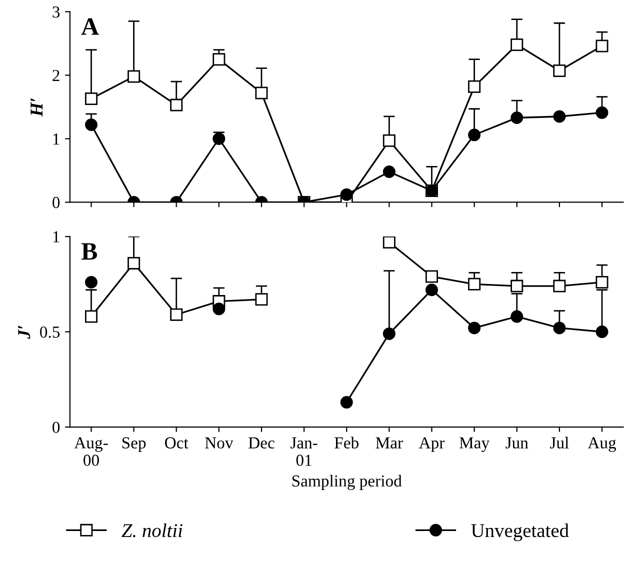  What do you see at coordinates (602, 444) in the screenshot?
I see `x-tick-label: Aug` at bounding box center [602, 444].